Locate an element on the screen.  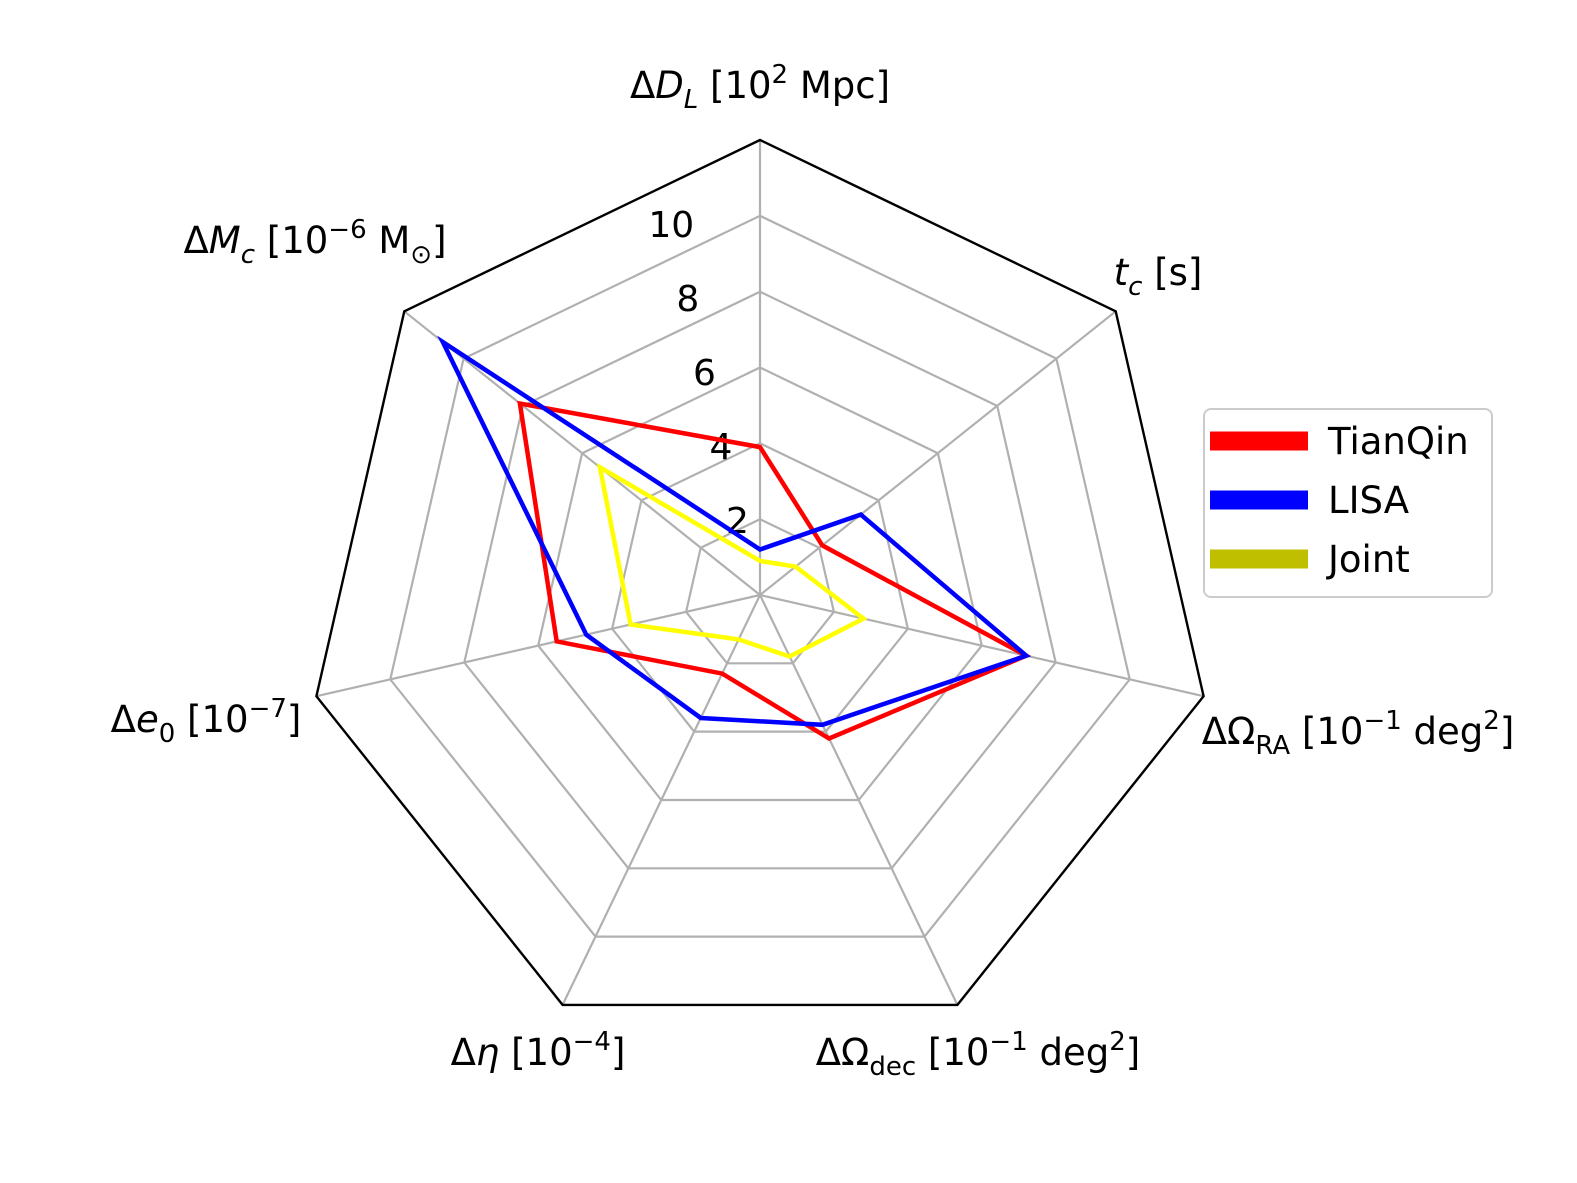
axis-label: Δe0​ [10−7​] is located at coordinates (206, 721).